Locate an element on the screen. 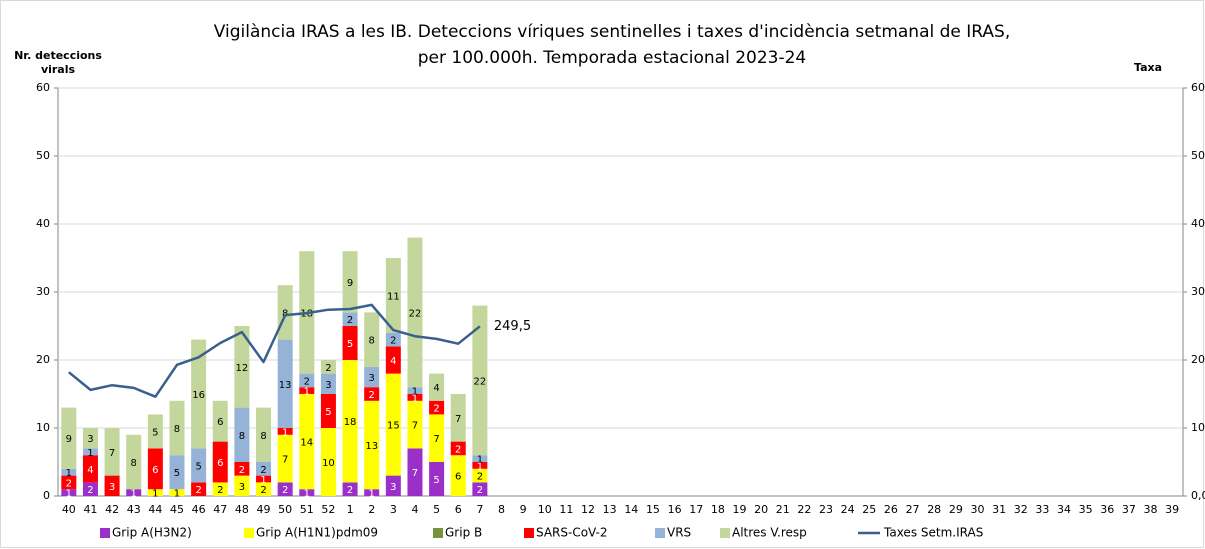  x-tick-label: 41 is located at coordinates (90, 509).